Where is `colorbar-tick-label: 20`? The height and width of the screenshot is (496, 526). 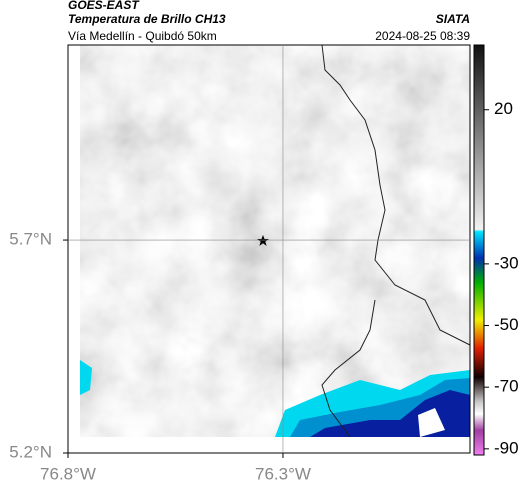
colorbar-tick-label: 20 is located at coordinates (503, 108).